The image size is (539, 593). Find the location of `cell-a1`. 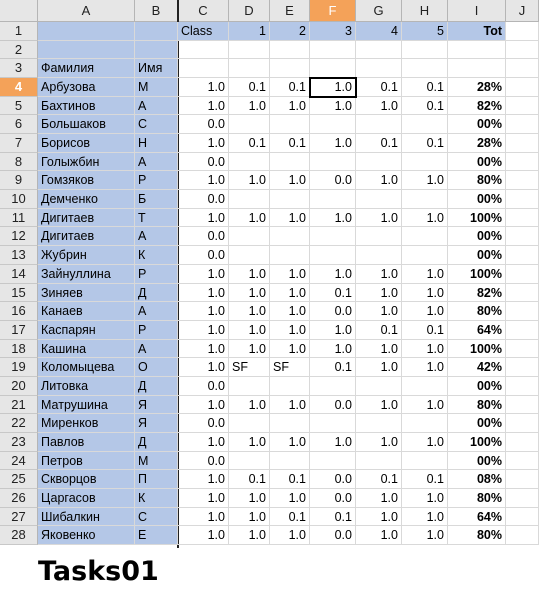

cell-a1 is located at coordinates (86, 31).